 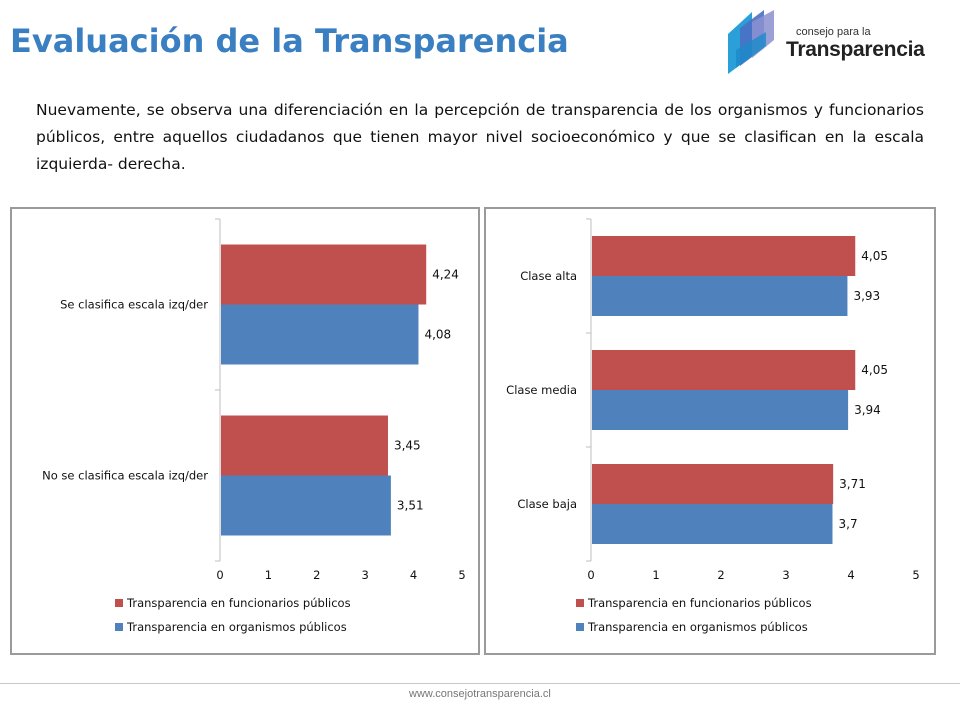 What do you see at coordinates (445, 275) in the screenshot?
I see `data-label: 4,24` at bounding box center [445, 275].